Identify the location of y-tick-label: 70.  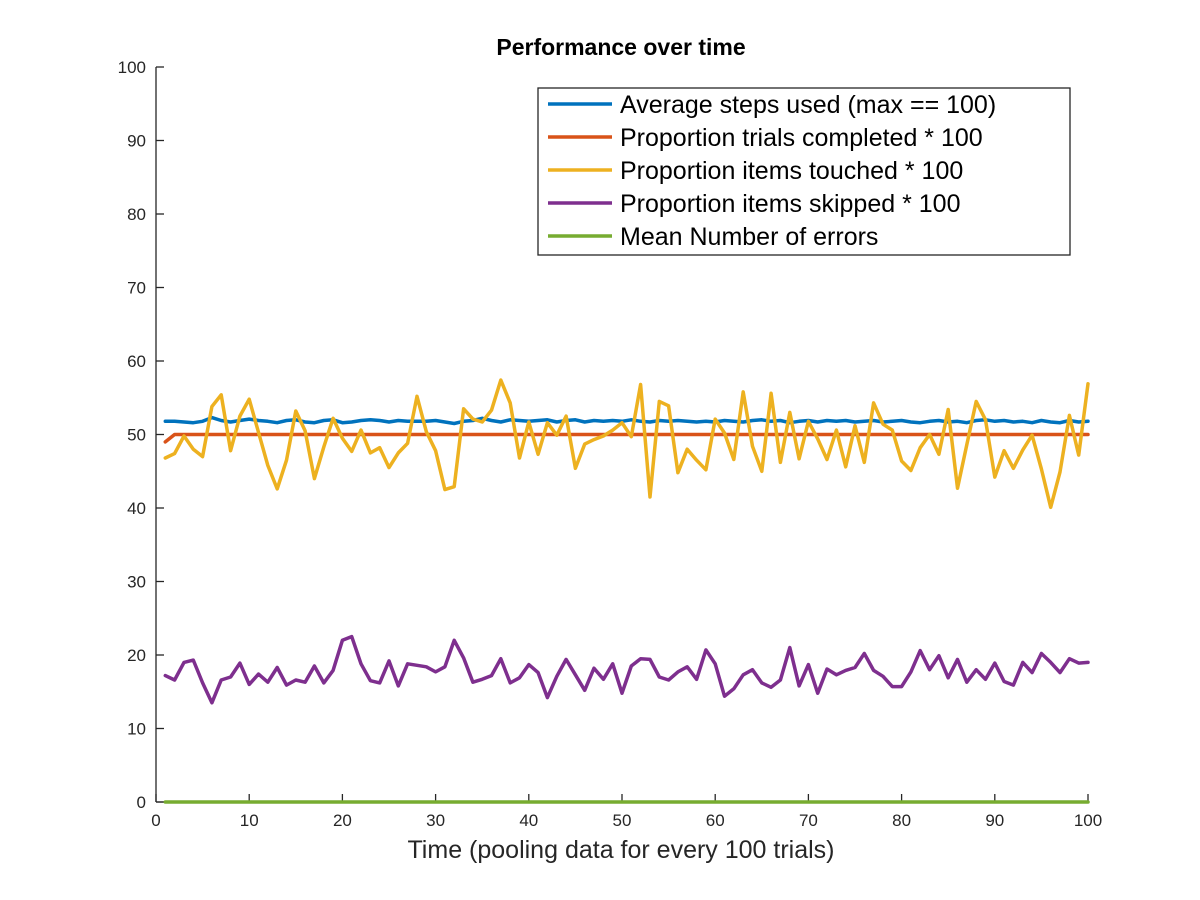
(136, 288).